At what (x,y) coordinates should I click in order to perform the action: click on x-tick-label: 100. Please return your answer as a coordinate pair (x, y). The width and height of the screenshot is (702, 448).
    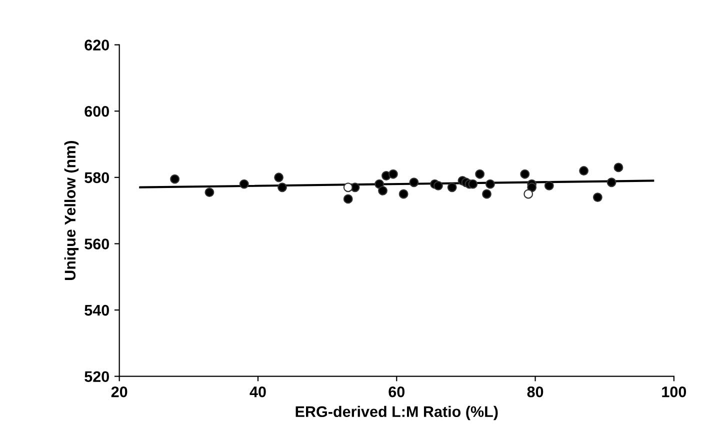
    Looking at the image, I should click on (674, 392).